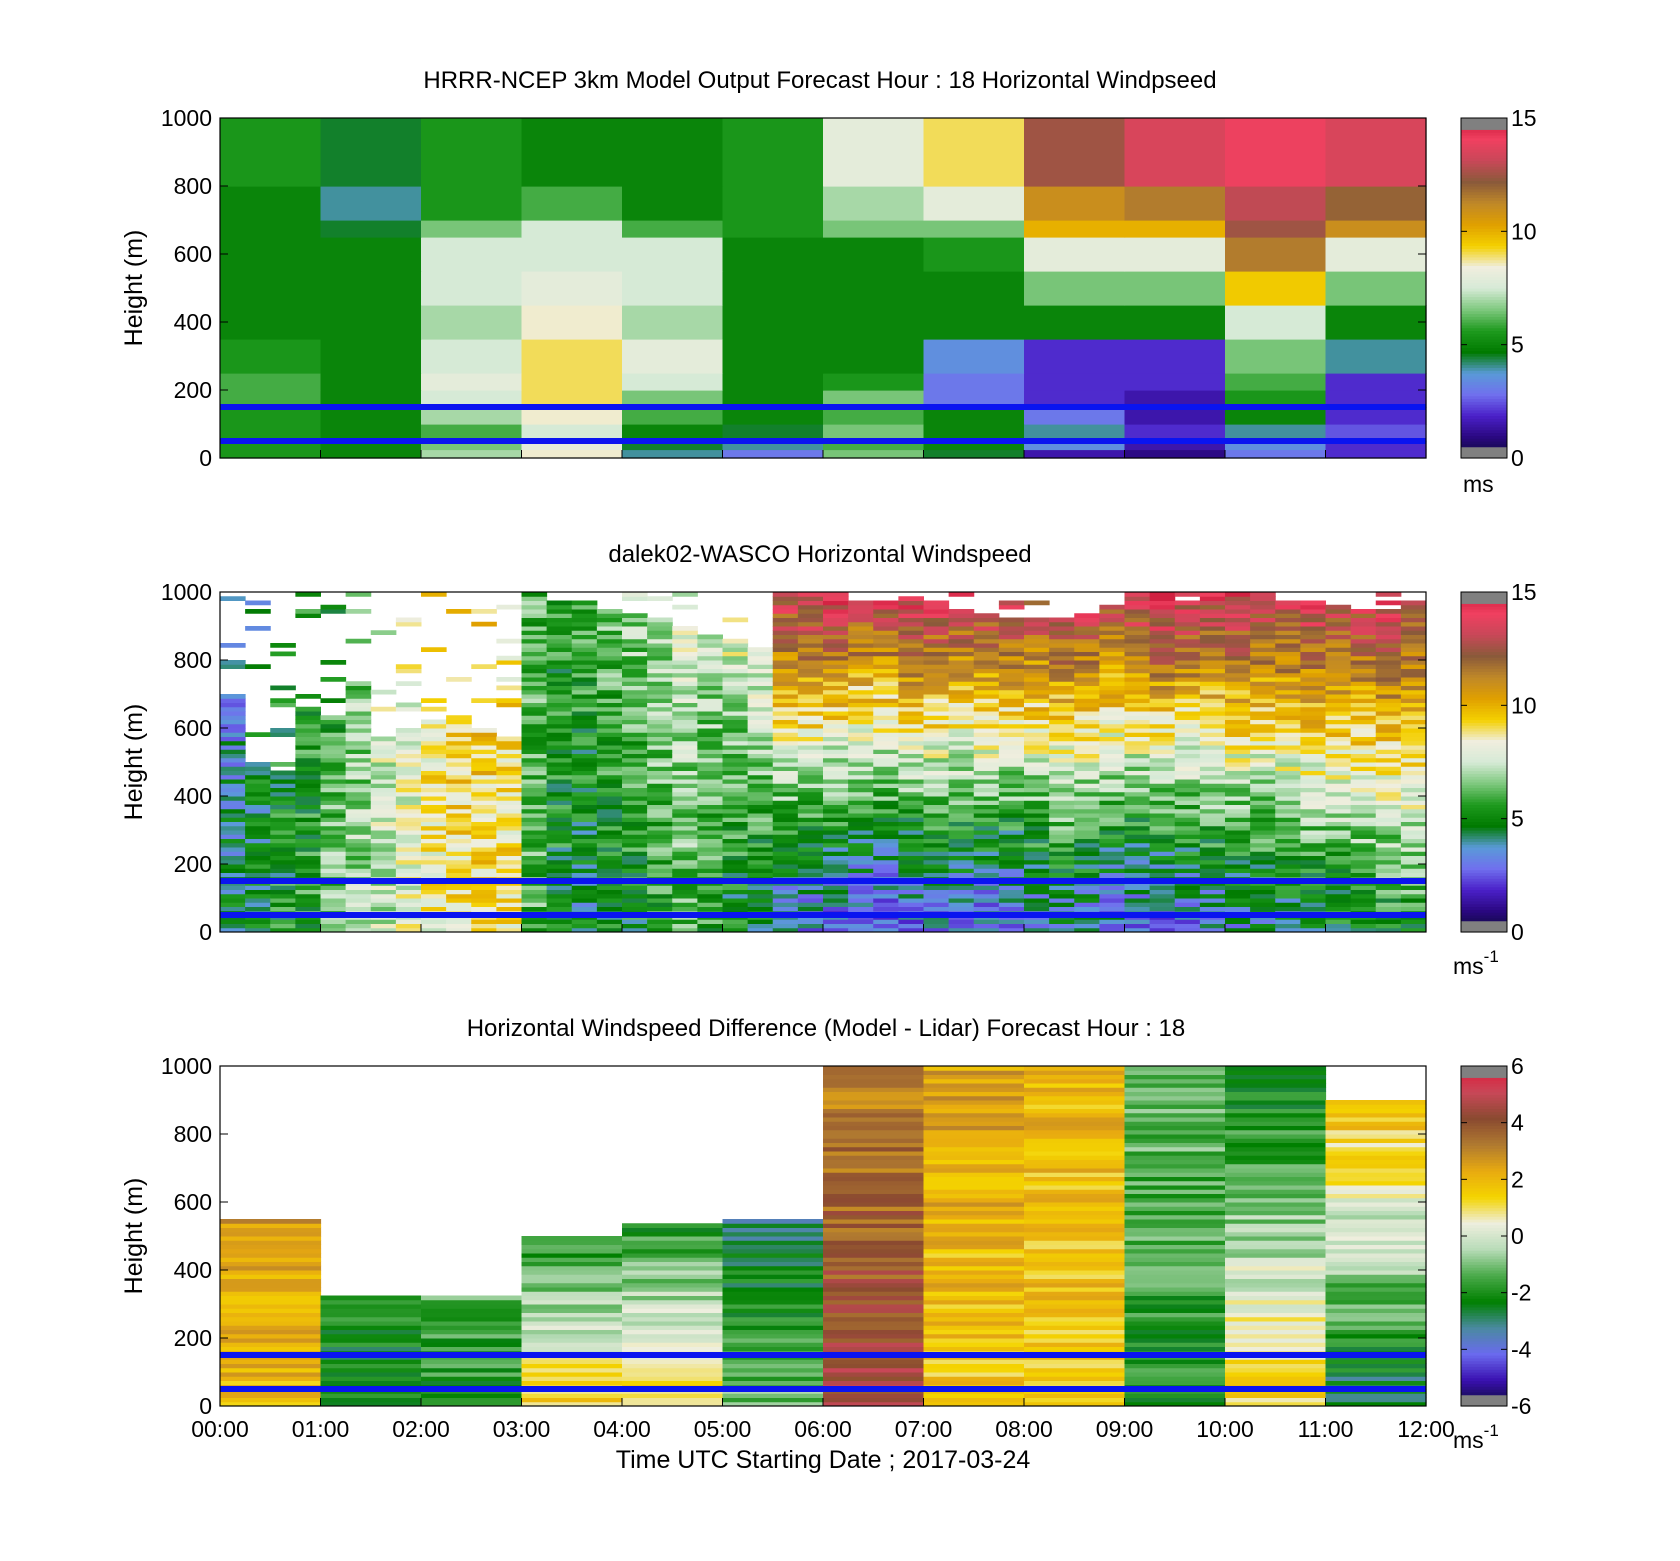  What do you see at coordinates (205, 932) in the screenshot?
I see `y-tick-label: 0` at bounding box center [205, 932].